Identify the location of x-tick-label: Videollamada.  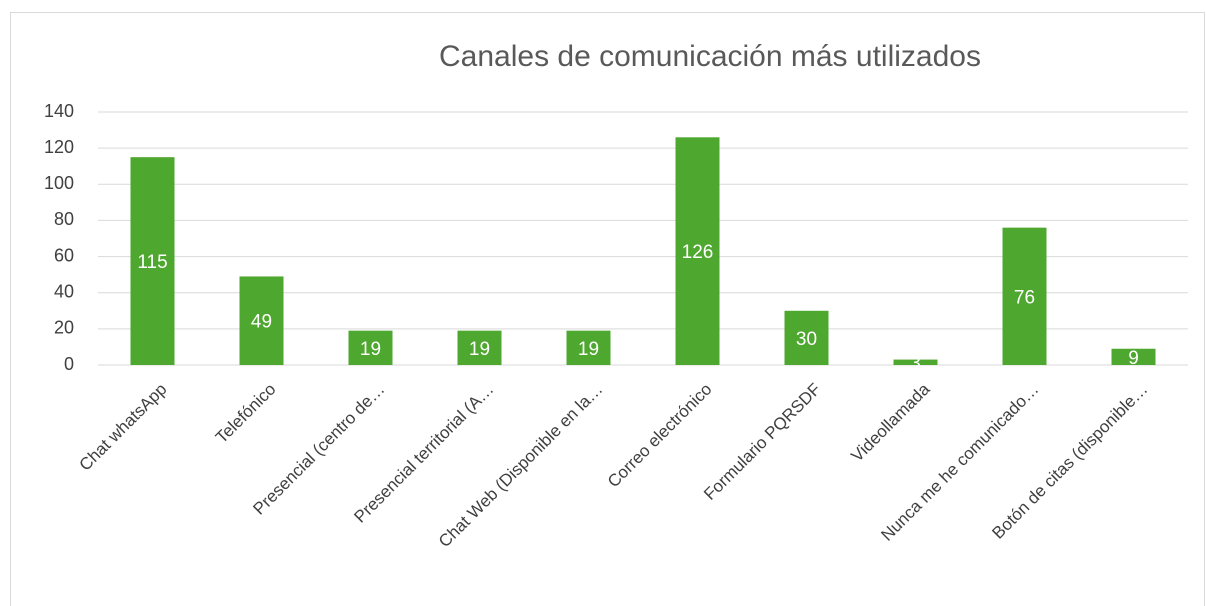
(890, 422).